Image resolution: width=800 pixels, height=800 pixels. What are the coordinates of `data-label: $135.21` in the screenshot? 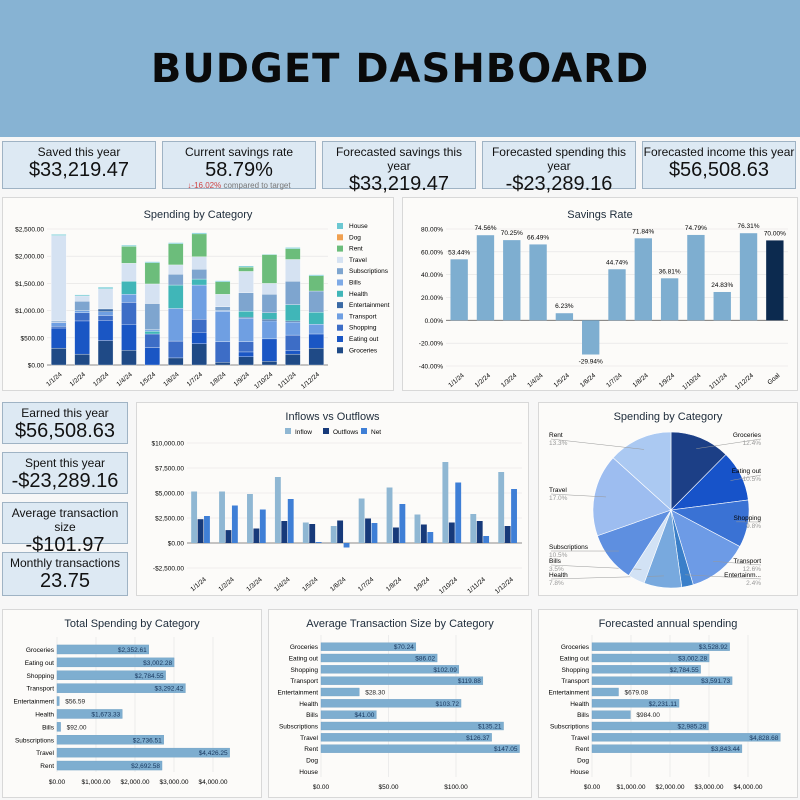 It's located at (490, 727).